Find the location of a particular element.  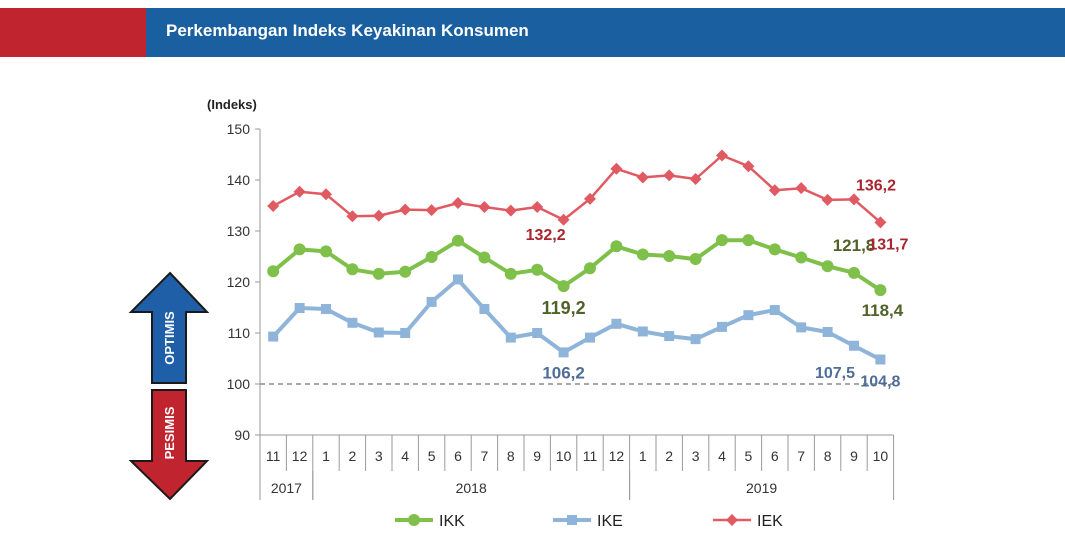

data-label-ikk: 121,8 is located at coordinates (854, 245).